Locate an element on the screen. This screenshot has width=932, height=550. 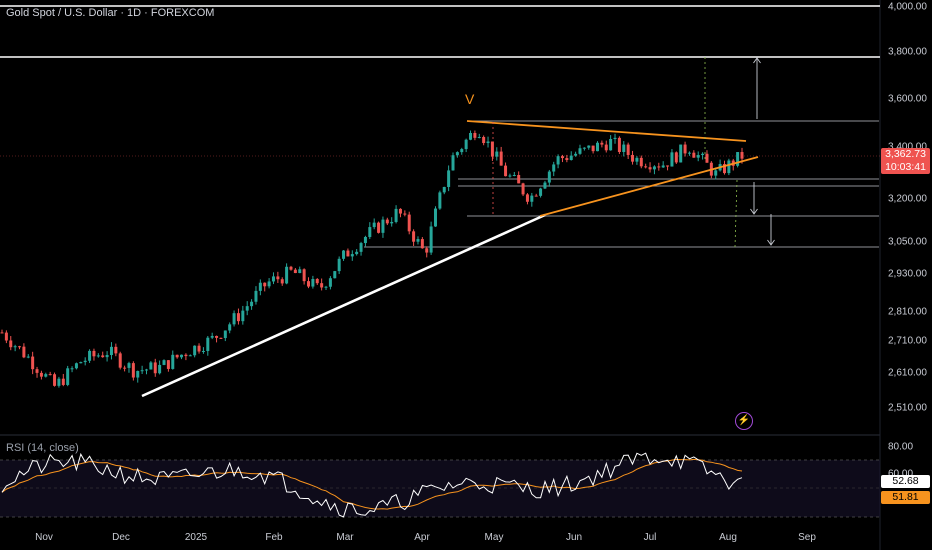
wedge-resistance-line is located at coordinates (606, 131).